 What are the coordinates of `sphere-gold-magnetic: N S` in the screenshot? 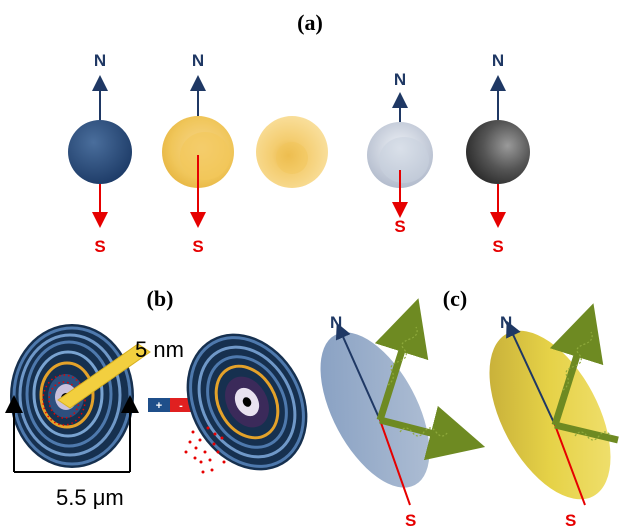 It's located at (198, 153).